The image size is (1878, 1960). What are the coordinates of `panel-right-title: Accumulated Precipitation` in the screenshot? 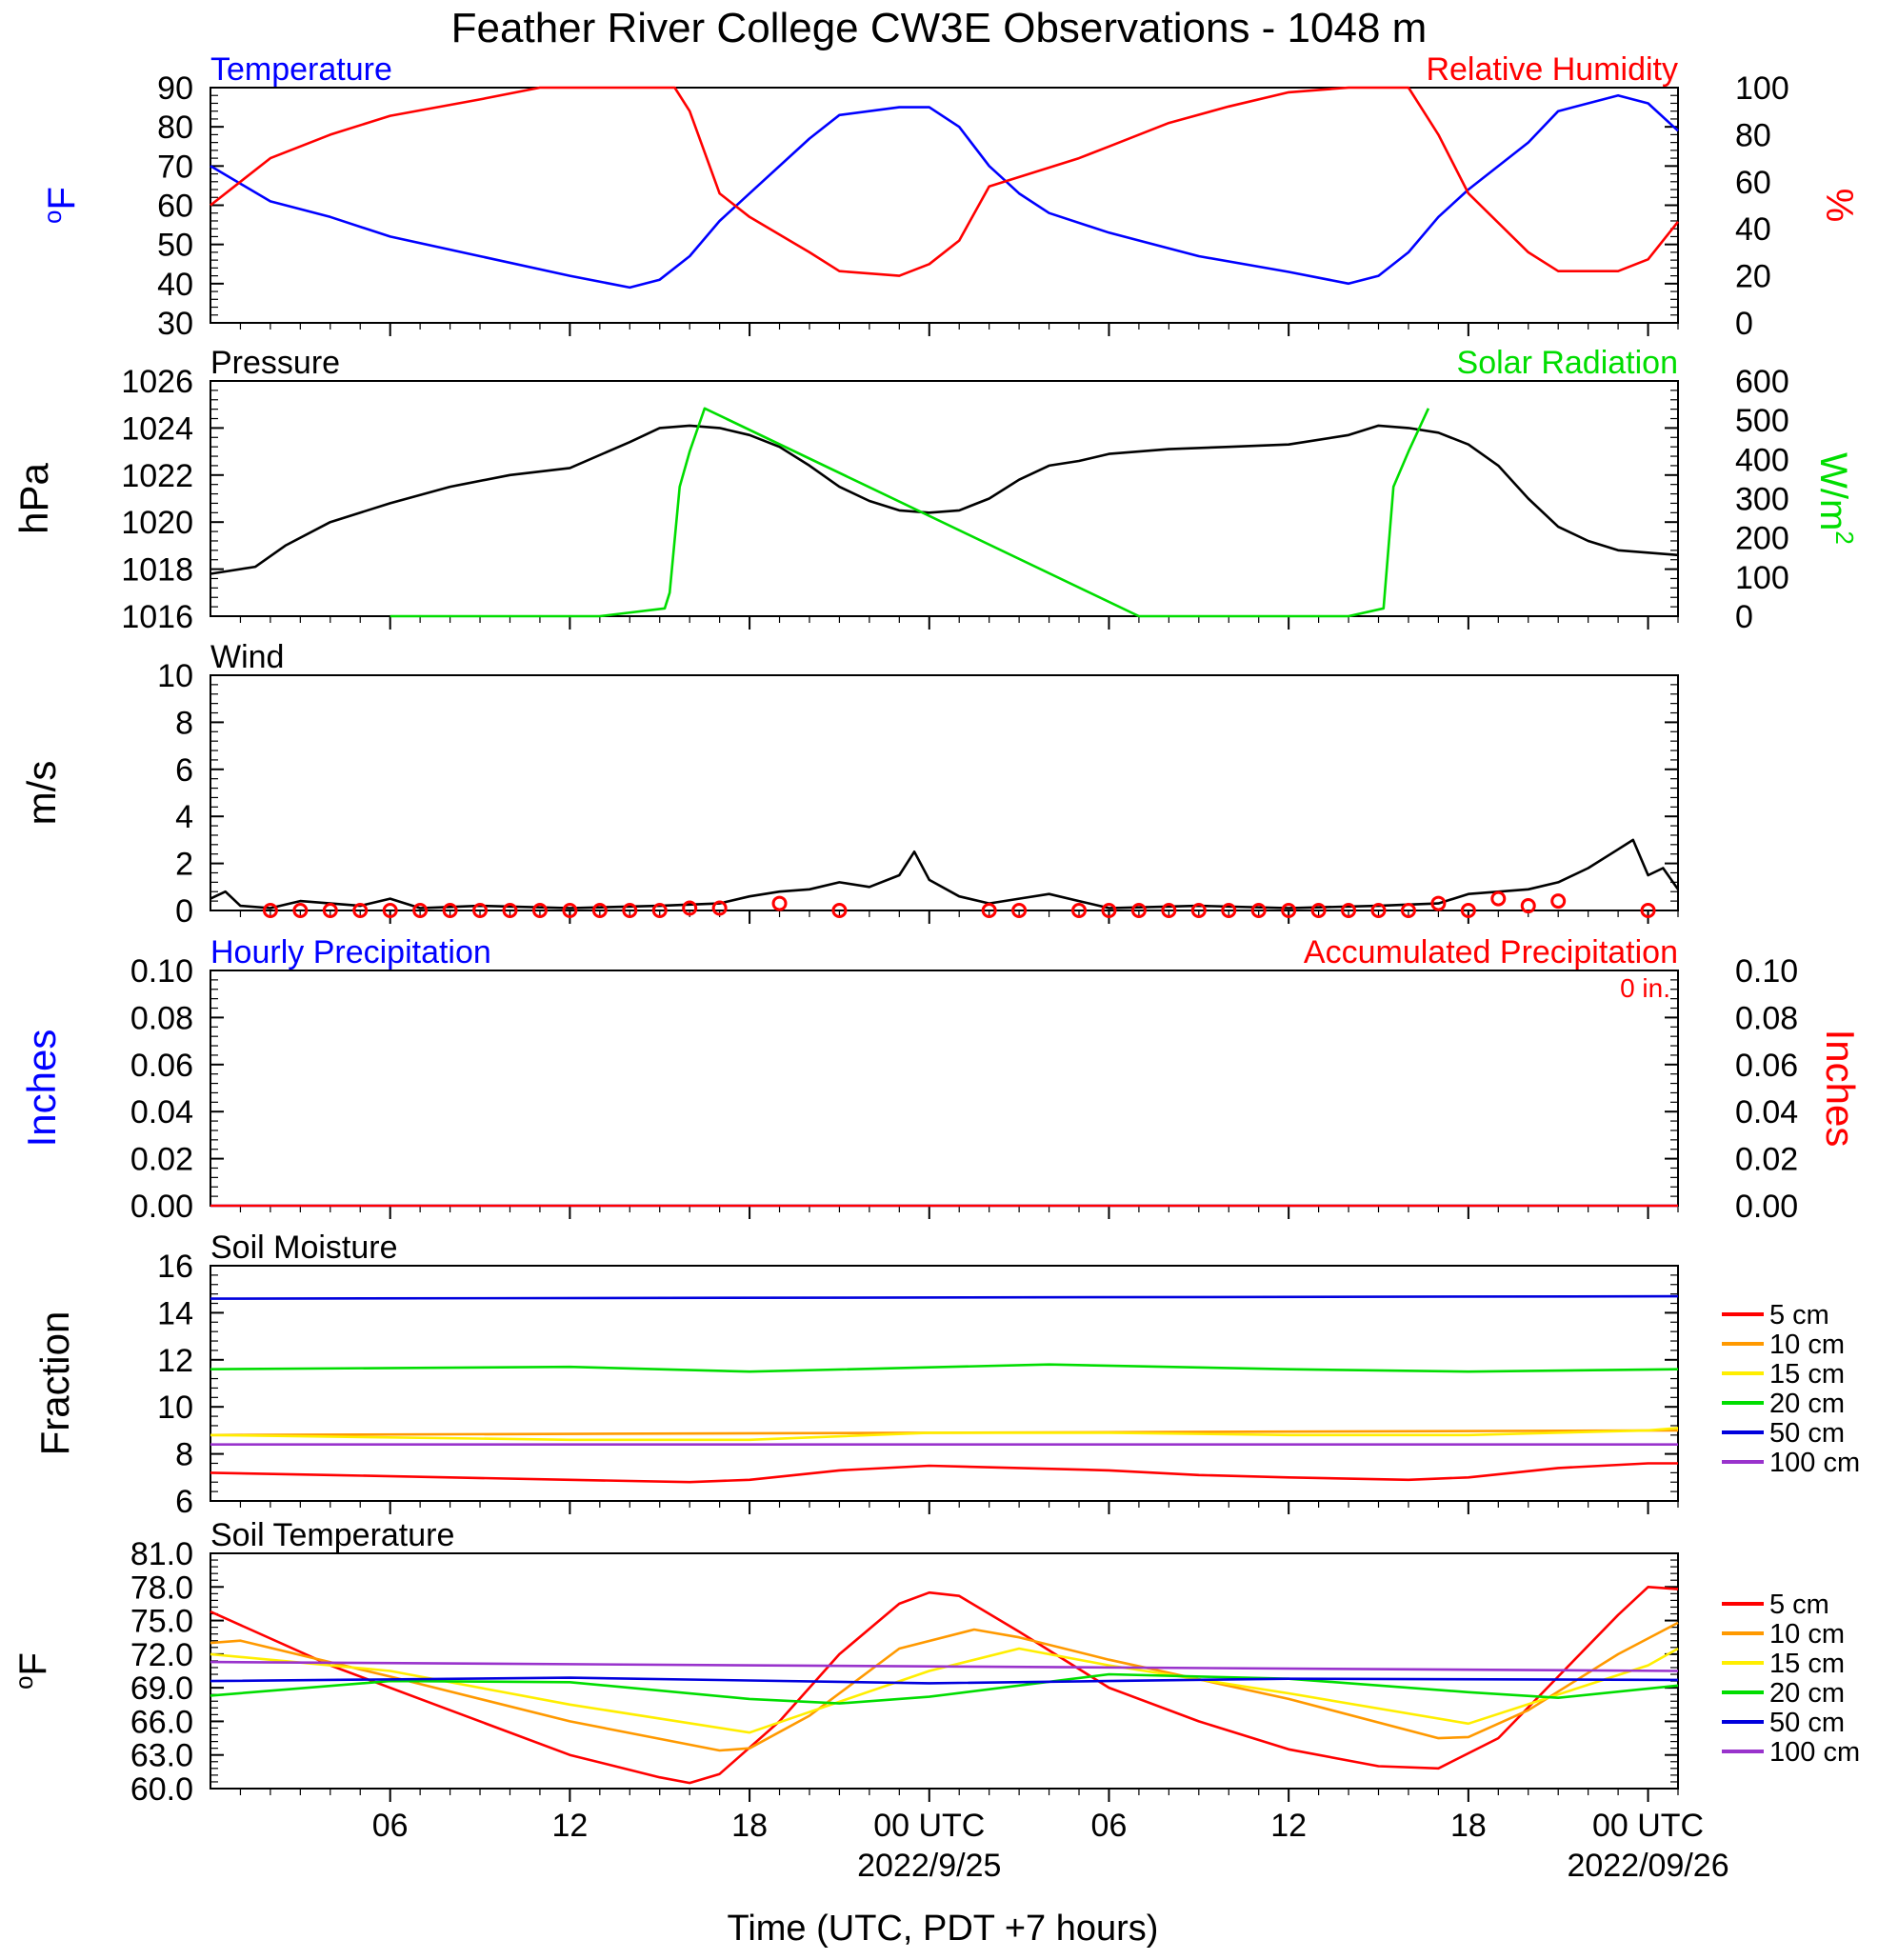 It's located at (1491, 952).